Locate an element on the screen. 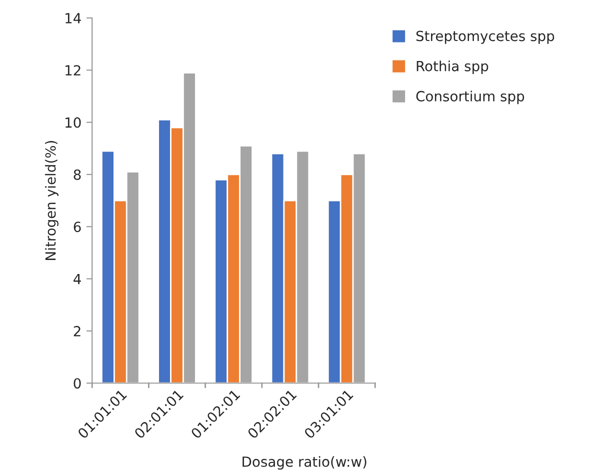  y-tick-label: 10 is located at coordinates (73, 122).